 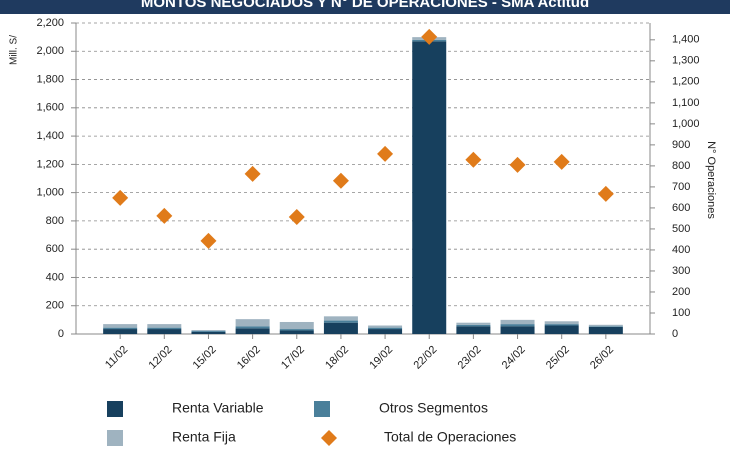 What do you see at coordinates (116, 357) in the screenshot?
I see `x-tick-label: 11/02` at bounding box center [116, 357].